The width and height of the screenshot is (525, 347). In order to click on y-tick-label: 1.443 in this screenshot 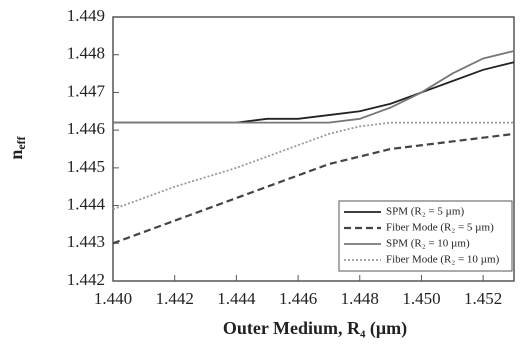, I will do `click(86, 241)`.